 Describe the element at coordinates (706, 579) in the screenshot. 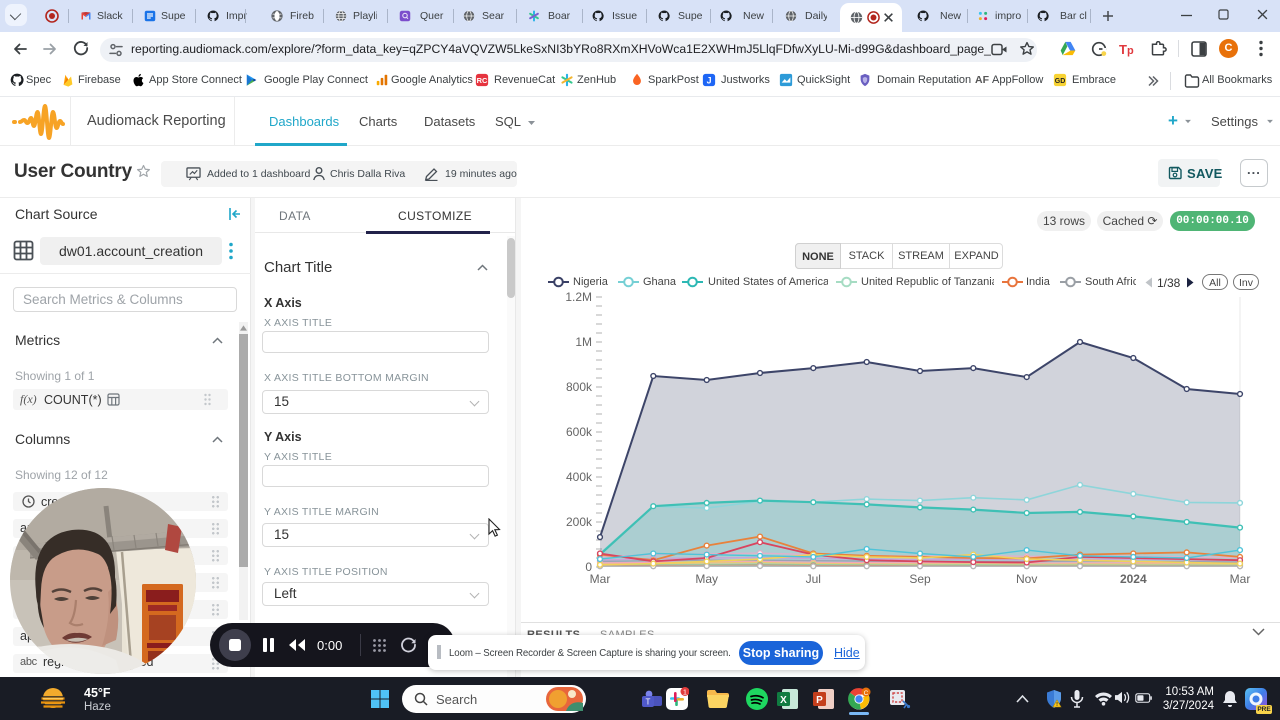

I see `svg-text: May` at that location.